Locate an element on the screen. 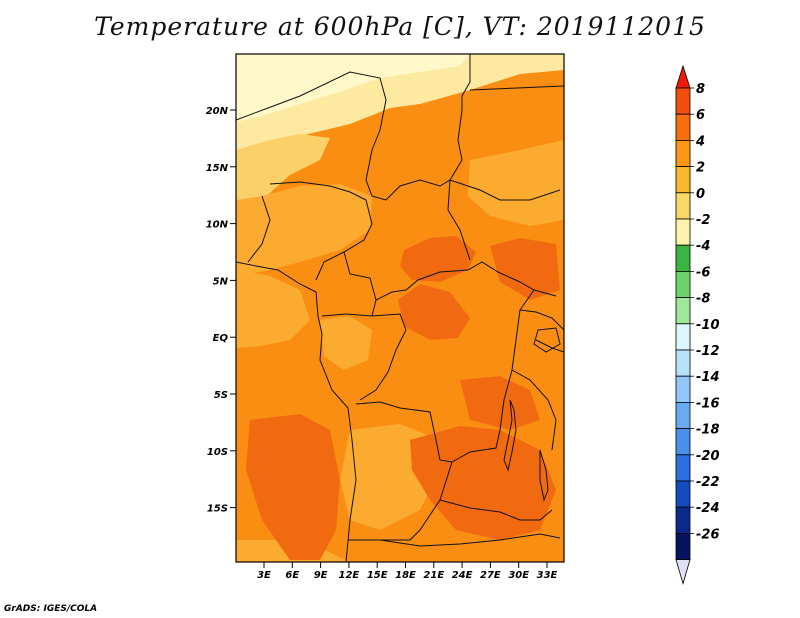 The image size is (800, 618). colorbar-label: -14 is located at coordinates (708, 377).